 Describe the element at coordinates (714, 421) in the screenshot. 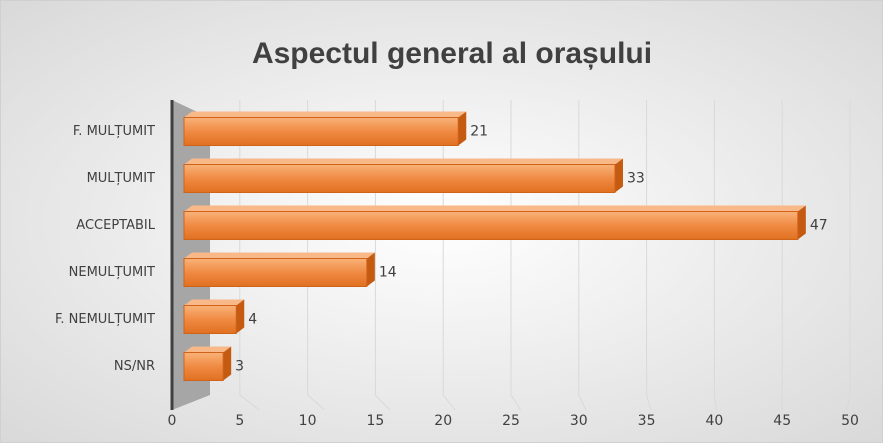

I see `x-tick-label: 40` at that location.